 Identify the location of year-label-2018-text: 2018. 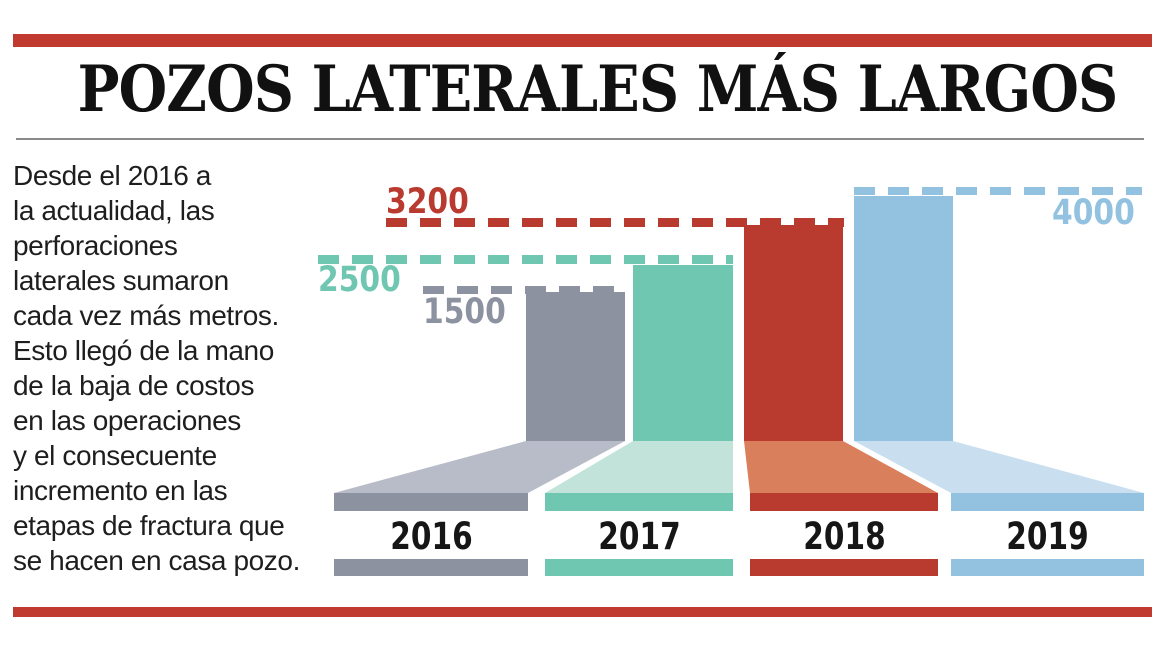
(844, 536).